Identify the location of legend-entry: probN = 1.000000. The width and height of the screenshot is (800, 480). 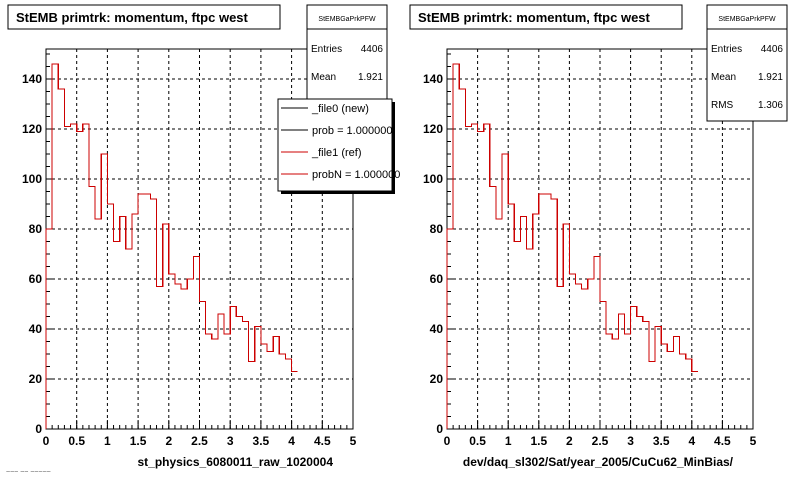
(356, 175).